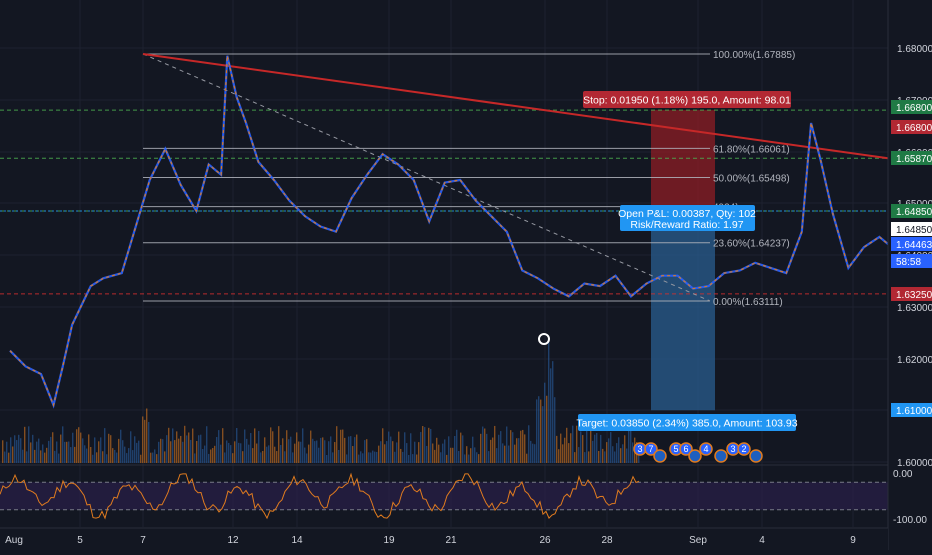 The height and width of the screenshot is (555, 932). I want to click on oscillator-pane, so click(444, 496).